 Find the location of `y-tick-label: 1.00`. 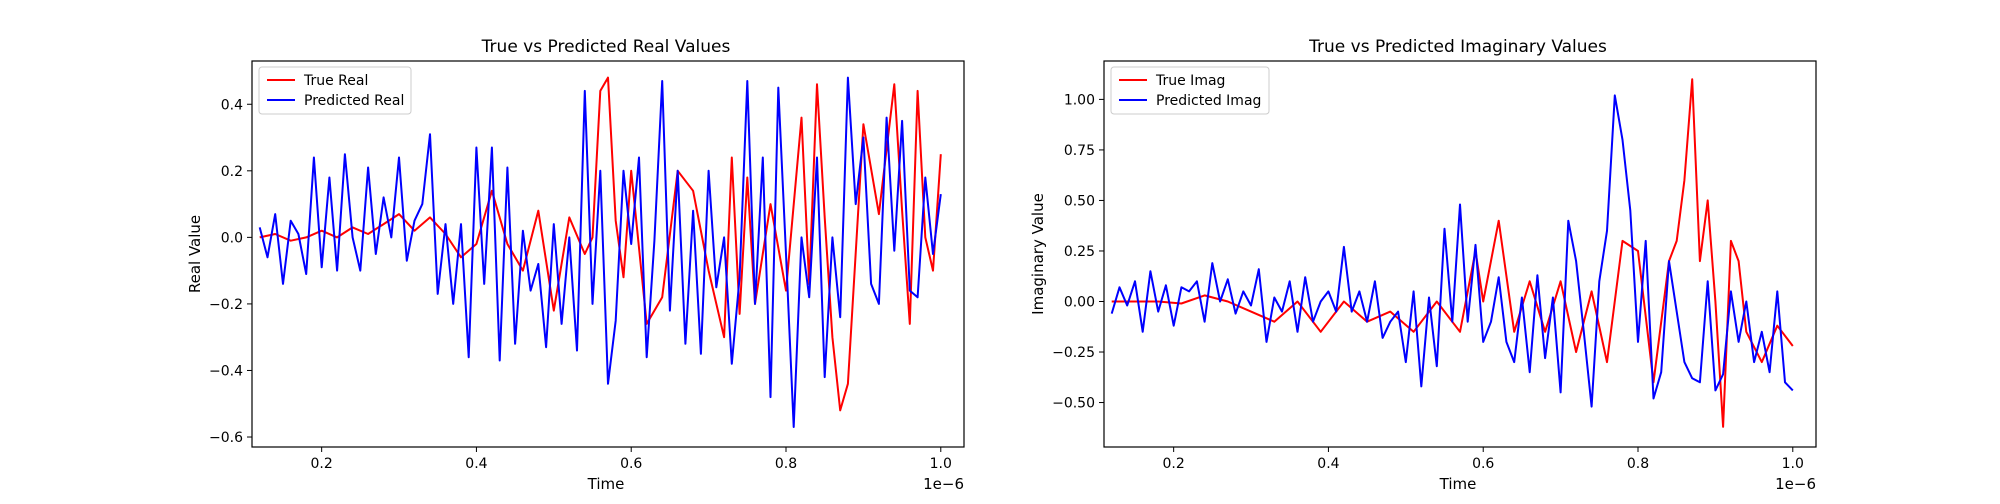

y-tick-label: 1.00 is located at coordinates (1079, 100).